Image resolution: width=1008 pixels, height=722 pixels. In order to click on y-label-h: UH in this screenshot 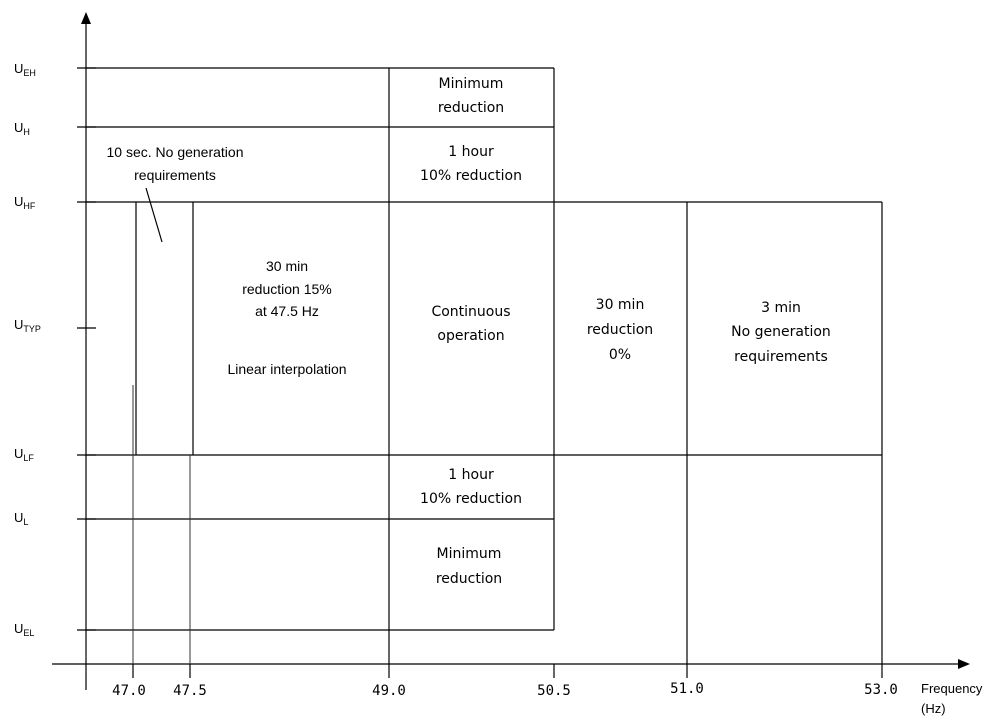, I will do `click(22, 128)`.